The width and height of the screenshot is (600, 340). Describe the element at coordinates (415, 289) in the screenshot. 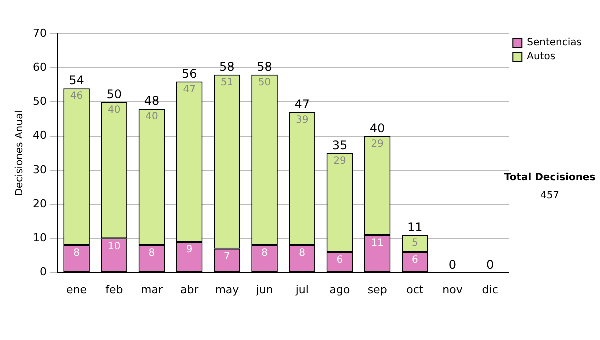

I see `x-tick-label: oct` at that location.